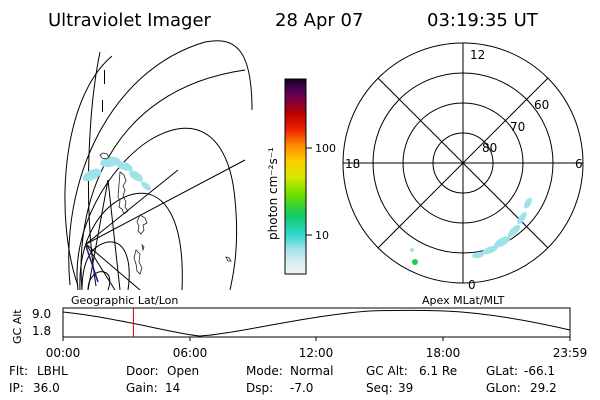 The image size is (600, 400). What do you see at coordinates (116, 173) in the screenshot?
I see `aurora-oval-geographic` at bounding box center [116, 173].